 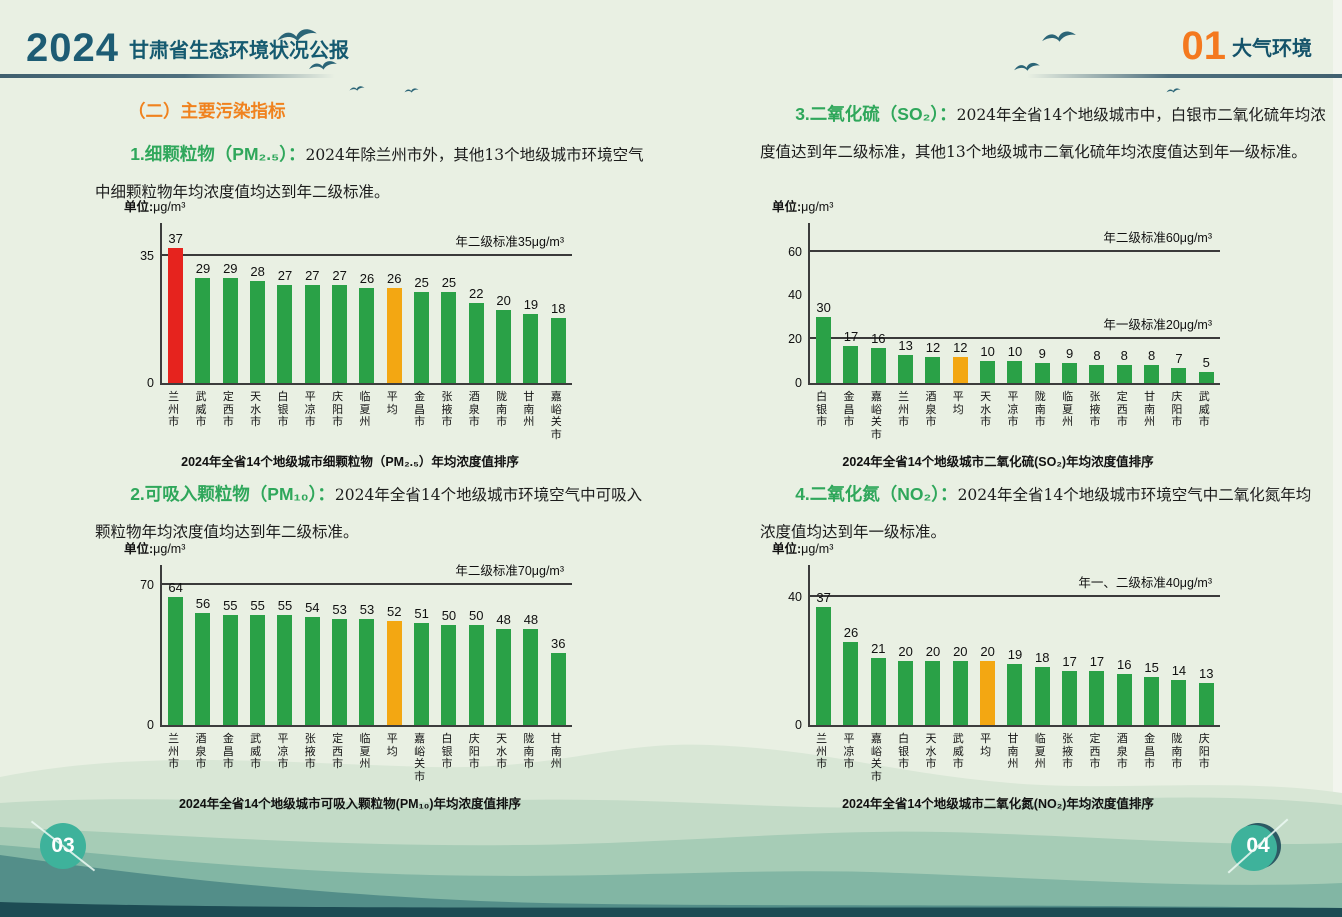 What do you see at coordinates (1179, 358) in the screenshot?
I see `bar-value-label: 7` at bounding box center [1179, 358].